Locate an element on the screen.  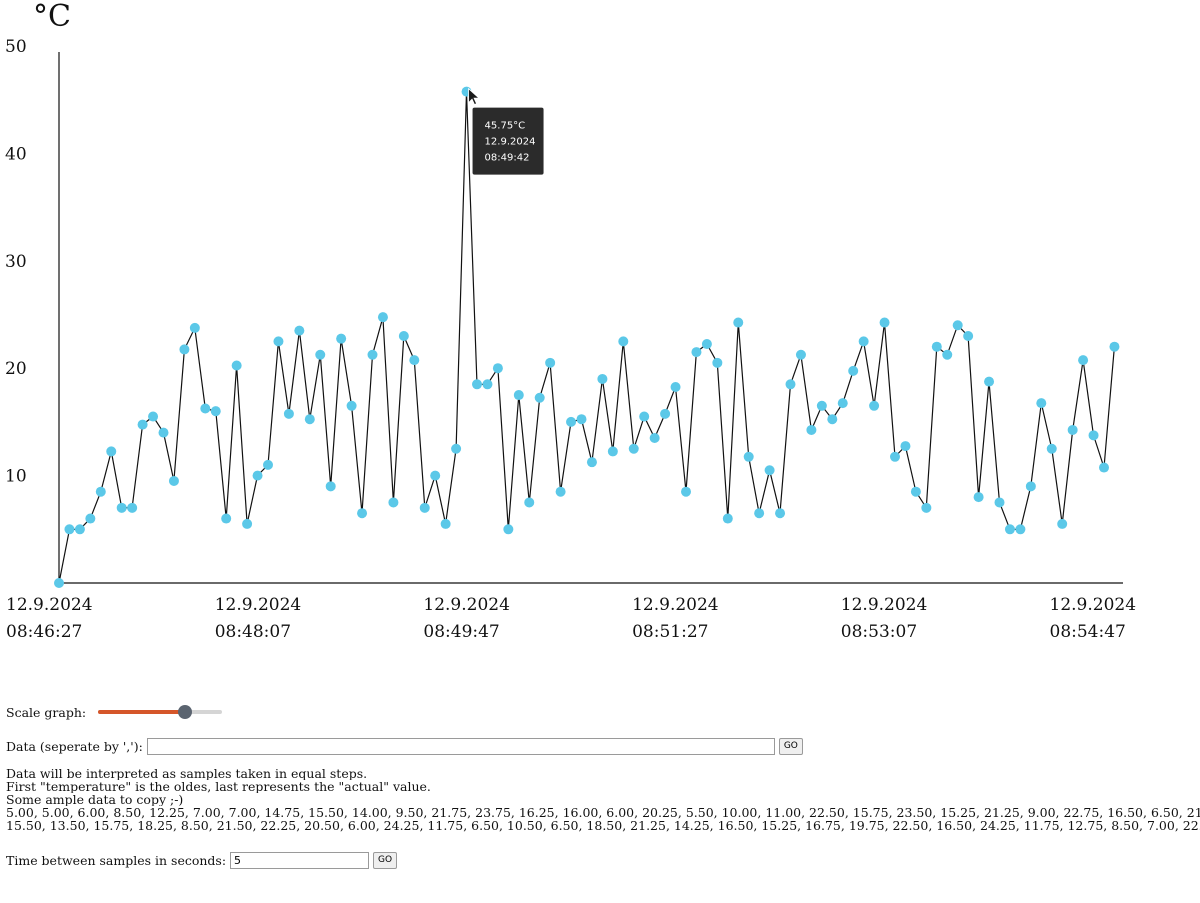
scale-label: Scale graph: is located at coordinates (46, 712).